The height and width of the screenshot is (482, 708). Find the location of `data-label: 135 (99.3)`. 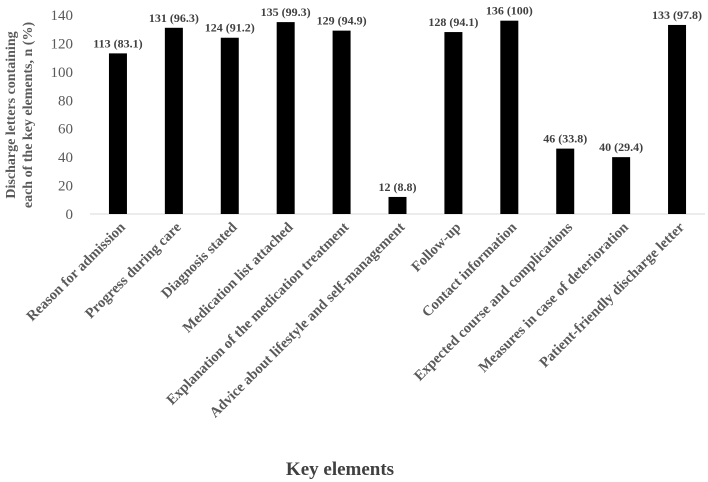

data-label: 135 (99.3) is located at coordinates (286, 12).